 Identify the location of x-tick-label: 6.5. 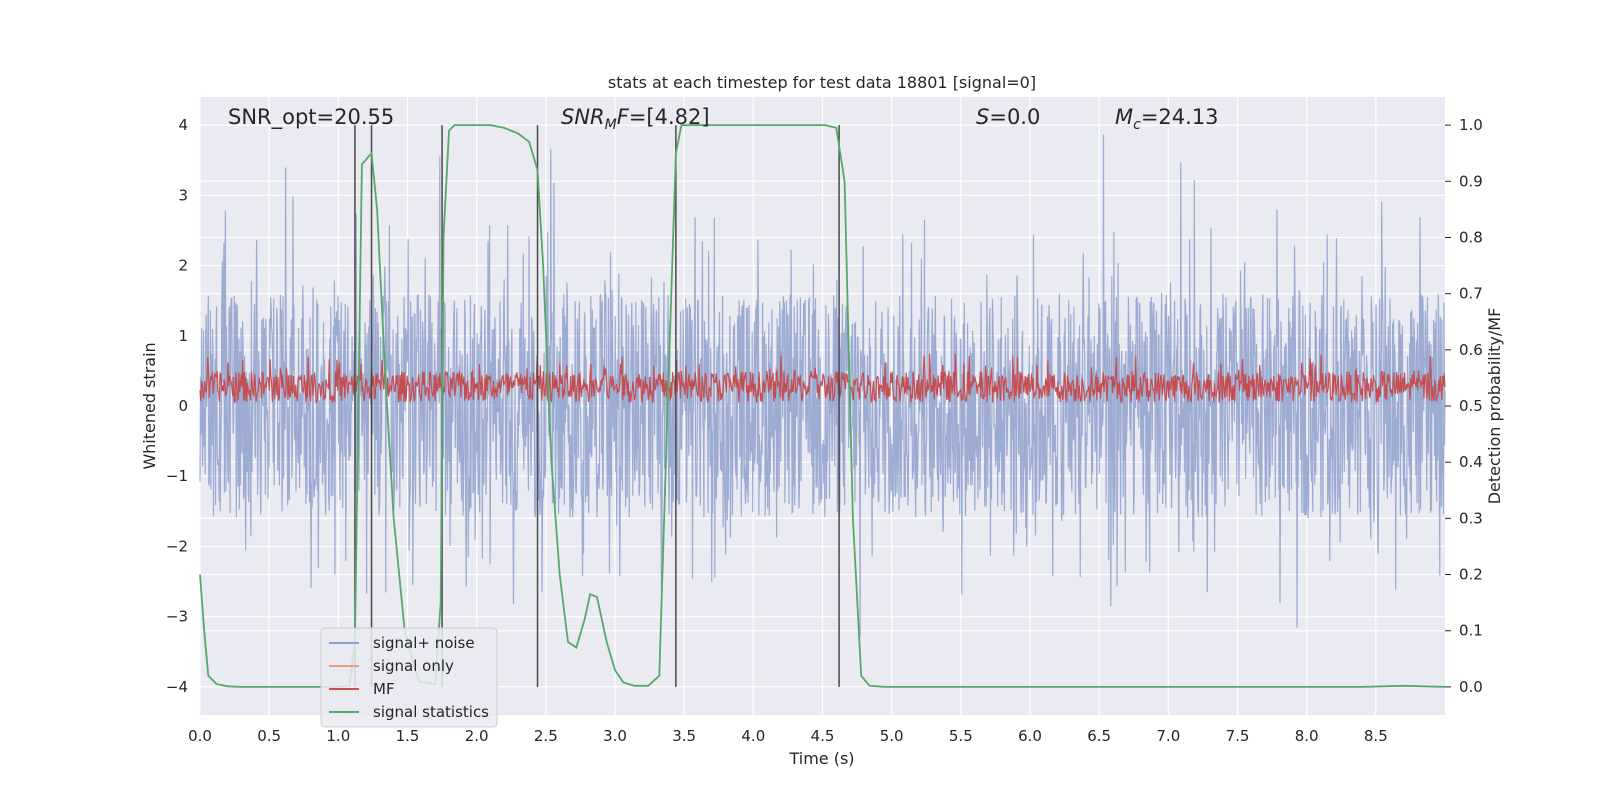
(1099, 736).